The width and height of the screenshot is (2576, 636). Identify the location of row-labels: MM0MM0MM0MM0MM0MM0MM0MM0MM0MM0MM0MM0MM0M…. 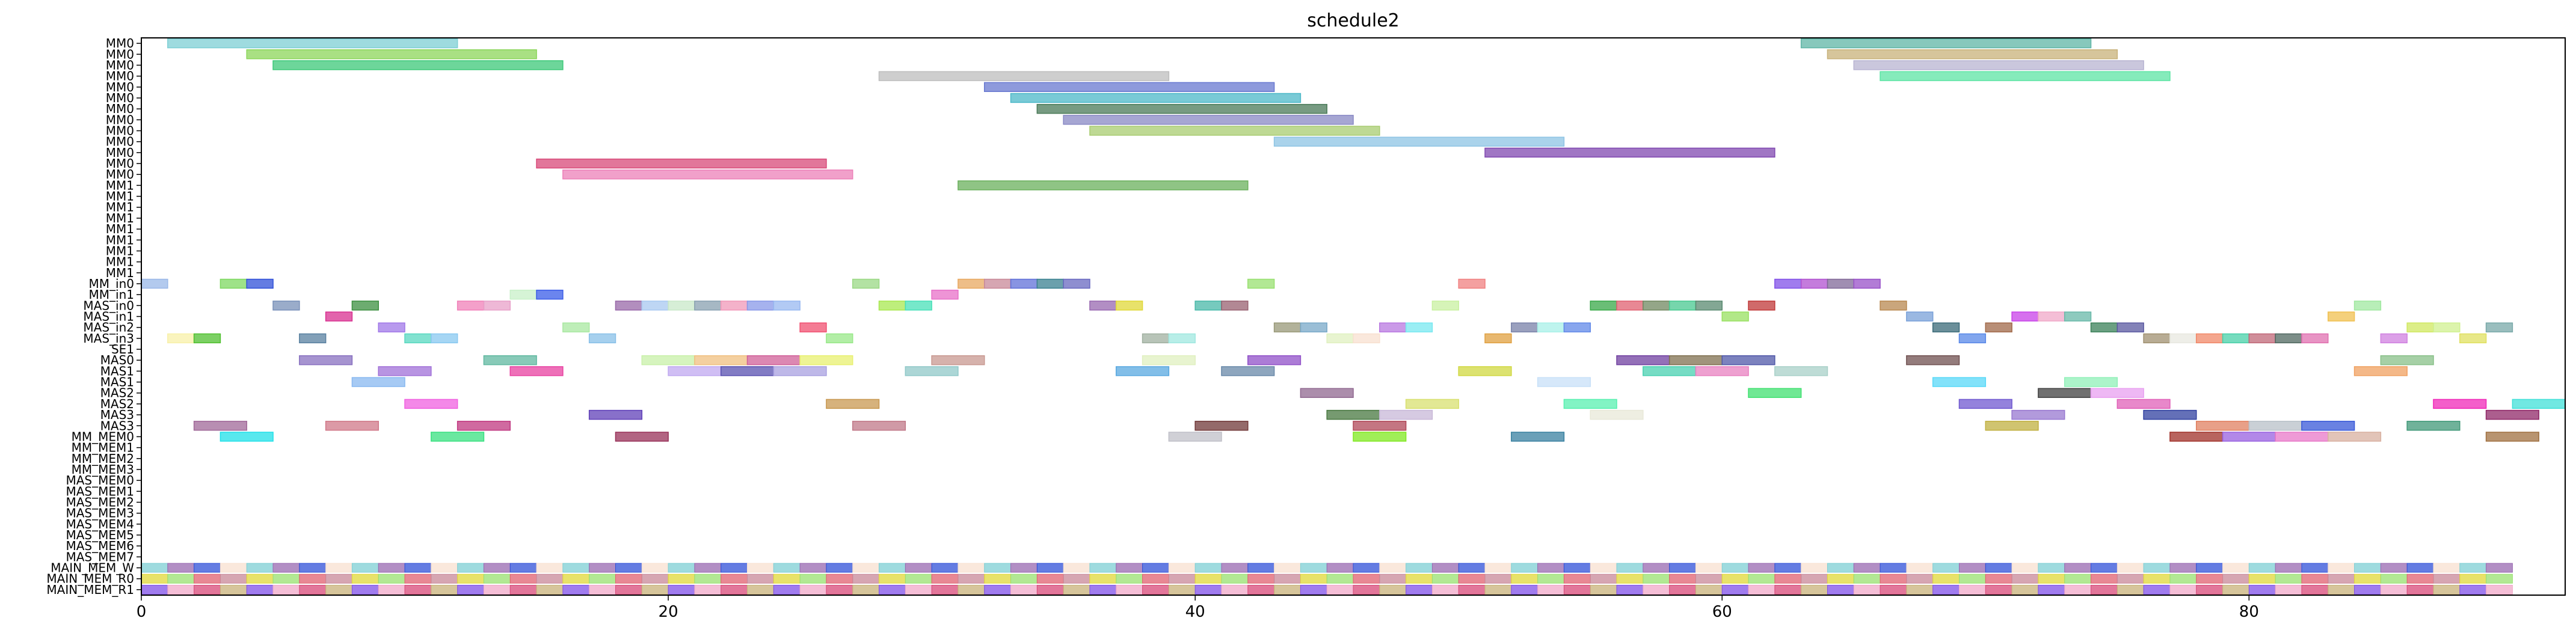
(93, 316).